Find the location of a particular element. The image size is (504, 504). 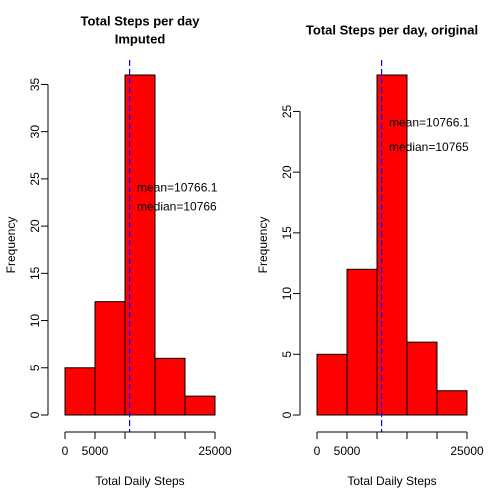

chart-title: Imputed is located at coordinates (140, 38).